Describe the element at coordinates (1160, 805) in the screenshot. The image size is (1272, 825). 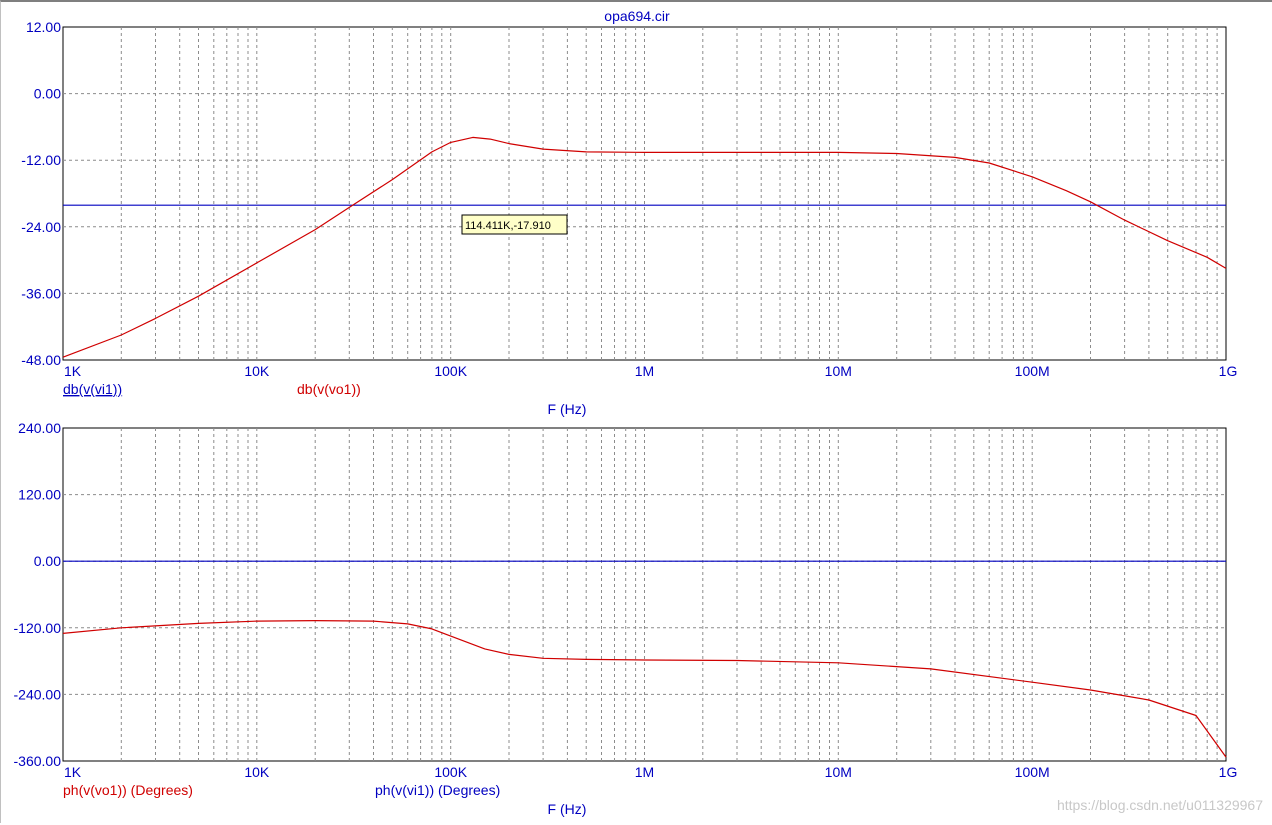
I see `watermark: https://blog.csdn.net/u011329967` at that location.